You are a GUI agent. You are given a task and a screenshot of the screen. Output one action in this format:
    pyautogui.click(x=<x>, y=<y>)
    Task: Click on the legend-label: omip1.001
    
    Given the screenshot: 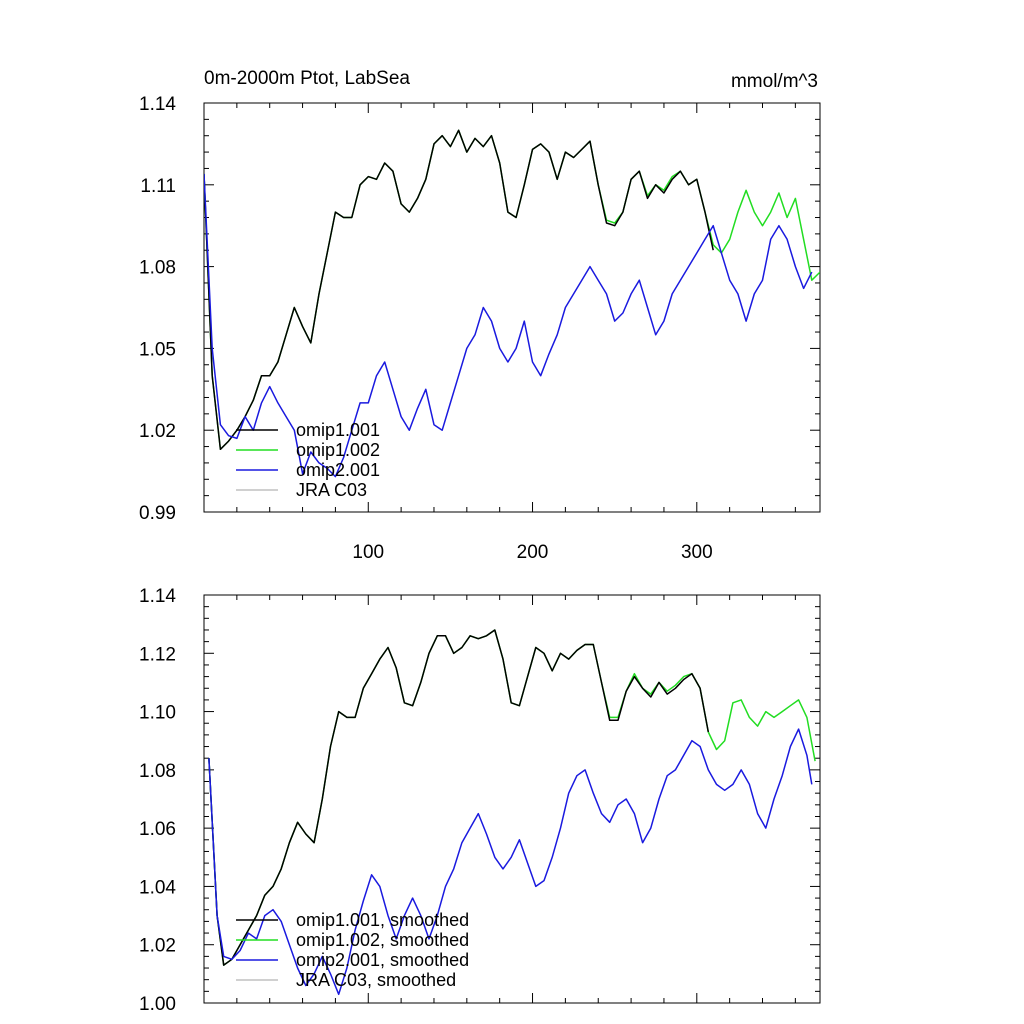 What is the action you would take?
    pyautogui.click(x=338, y=430)
    